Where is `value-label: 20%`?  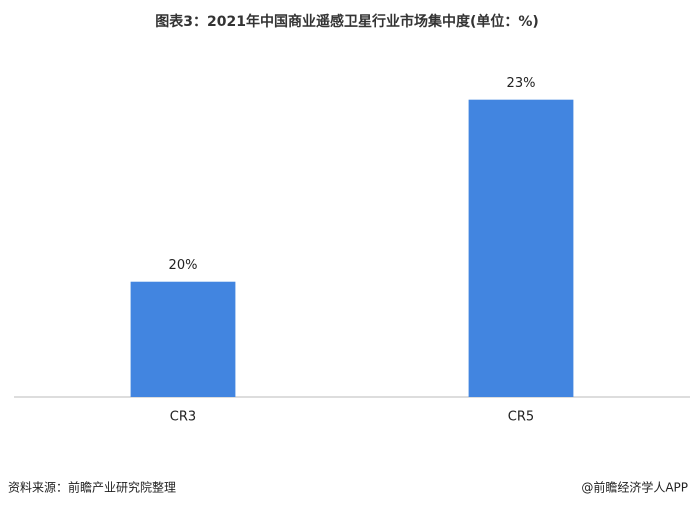 value-label: 20% is located at coordinates (183, 265).